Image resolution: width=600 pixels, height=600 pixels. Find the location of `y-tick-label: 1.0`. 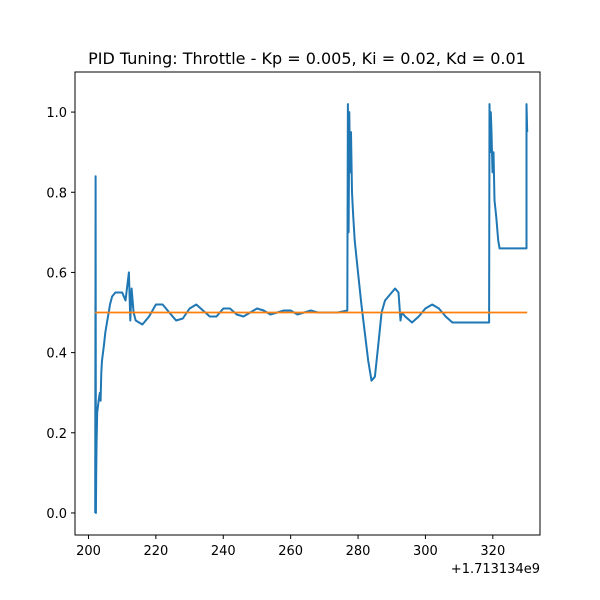

y-tick-label: 1.0 is located at coordinates (56, 113).